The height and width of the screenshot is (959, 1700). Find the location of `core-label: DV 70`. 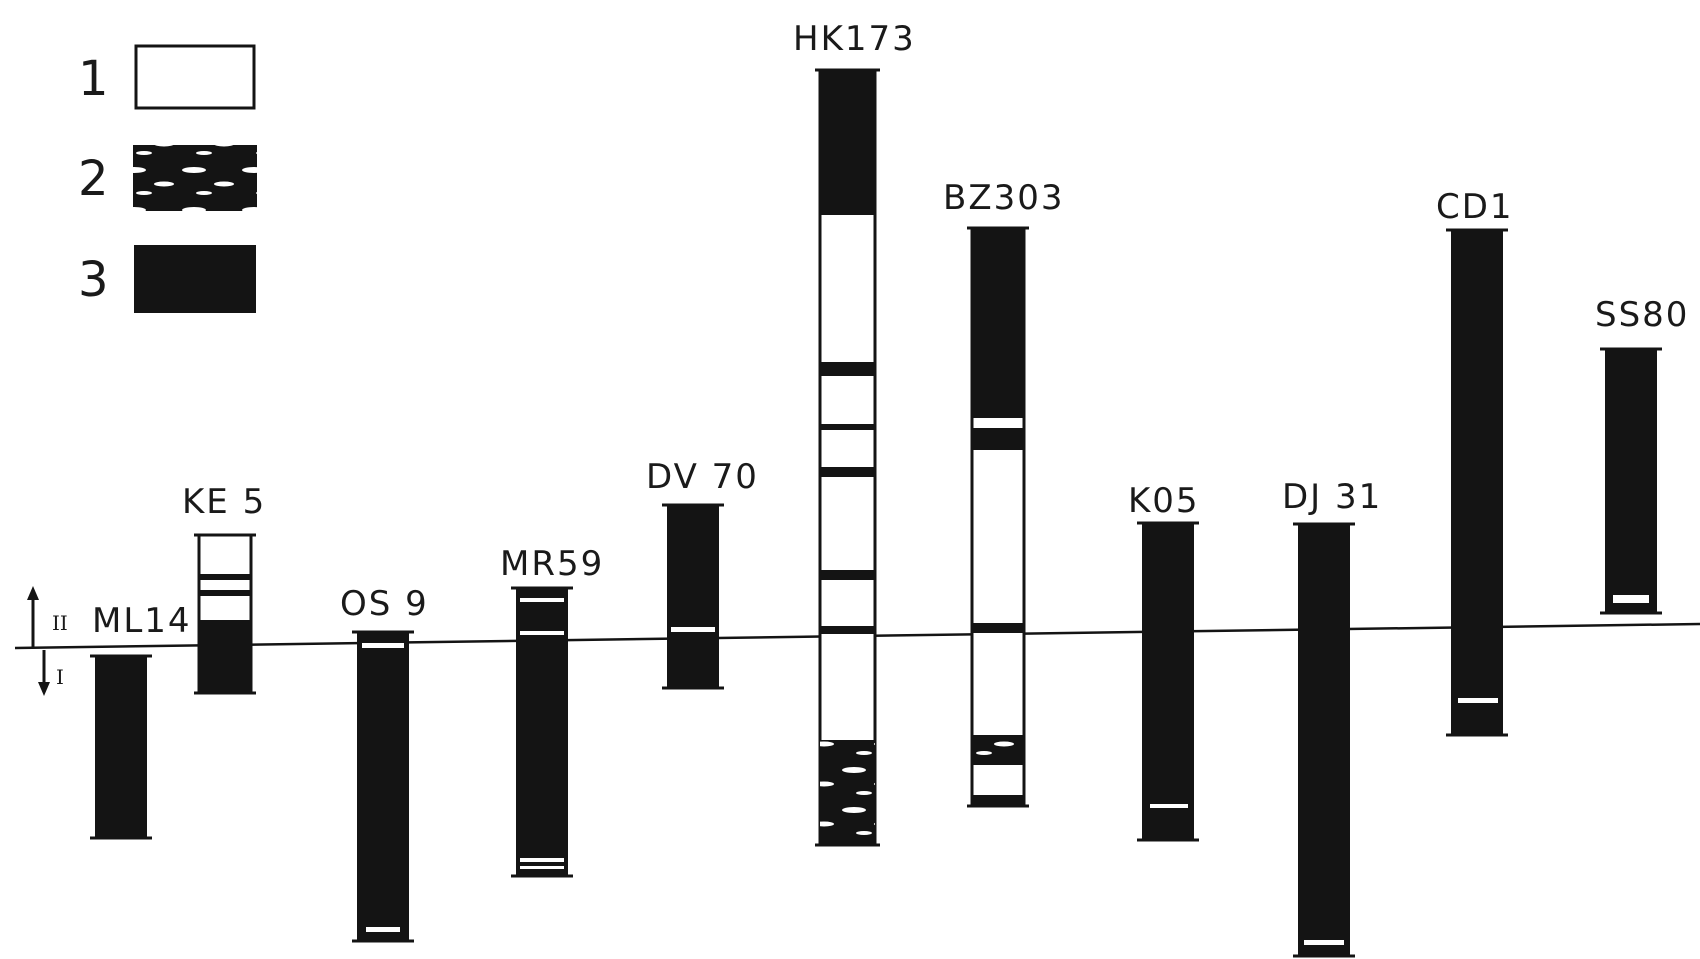

core-label: DV 70 is located at coordinates (702, 477).